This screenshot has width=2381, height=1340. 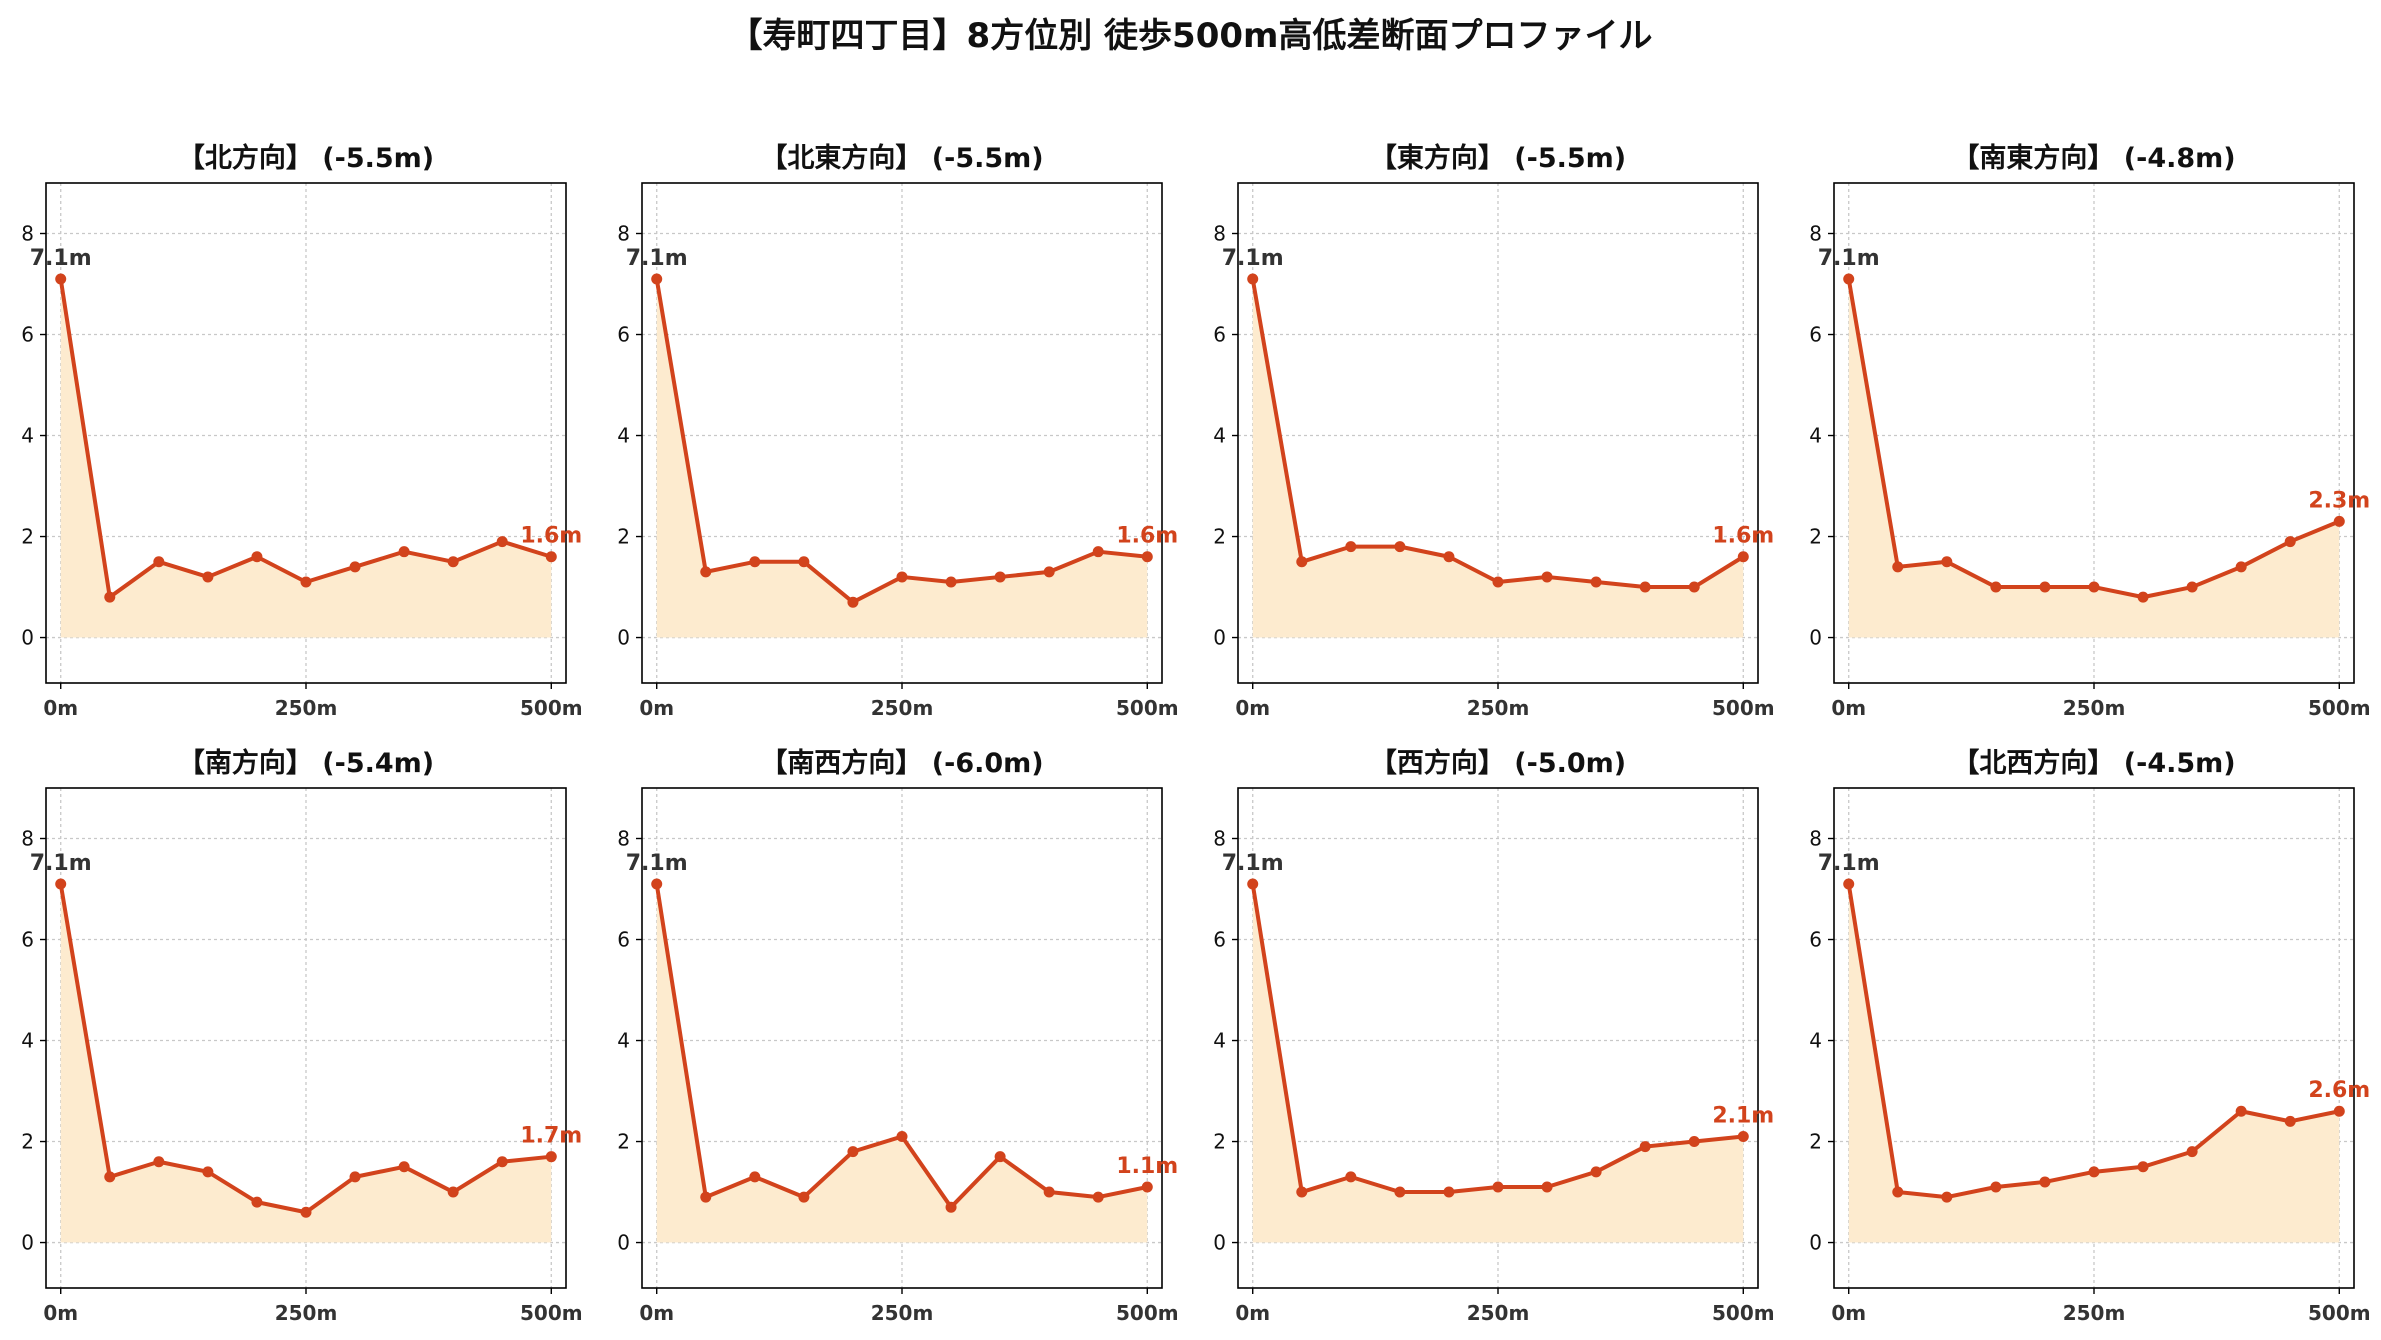 I want to click on chart-panel: 【西方向】 (-5.0m) 0 2 4 6 8 0m 250m 500m 7.1m 2.1m, so click(x=1493, y=1036).